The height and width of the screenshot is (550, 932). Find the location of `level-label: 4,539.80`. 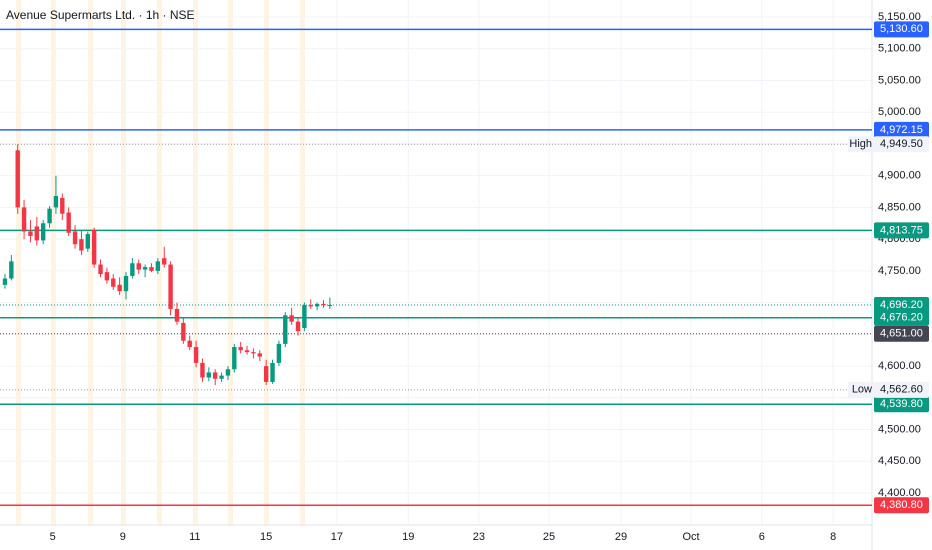

level-label: 4,539.80 is located at coordinates (901, 404).